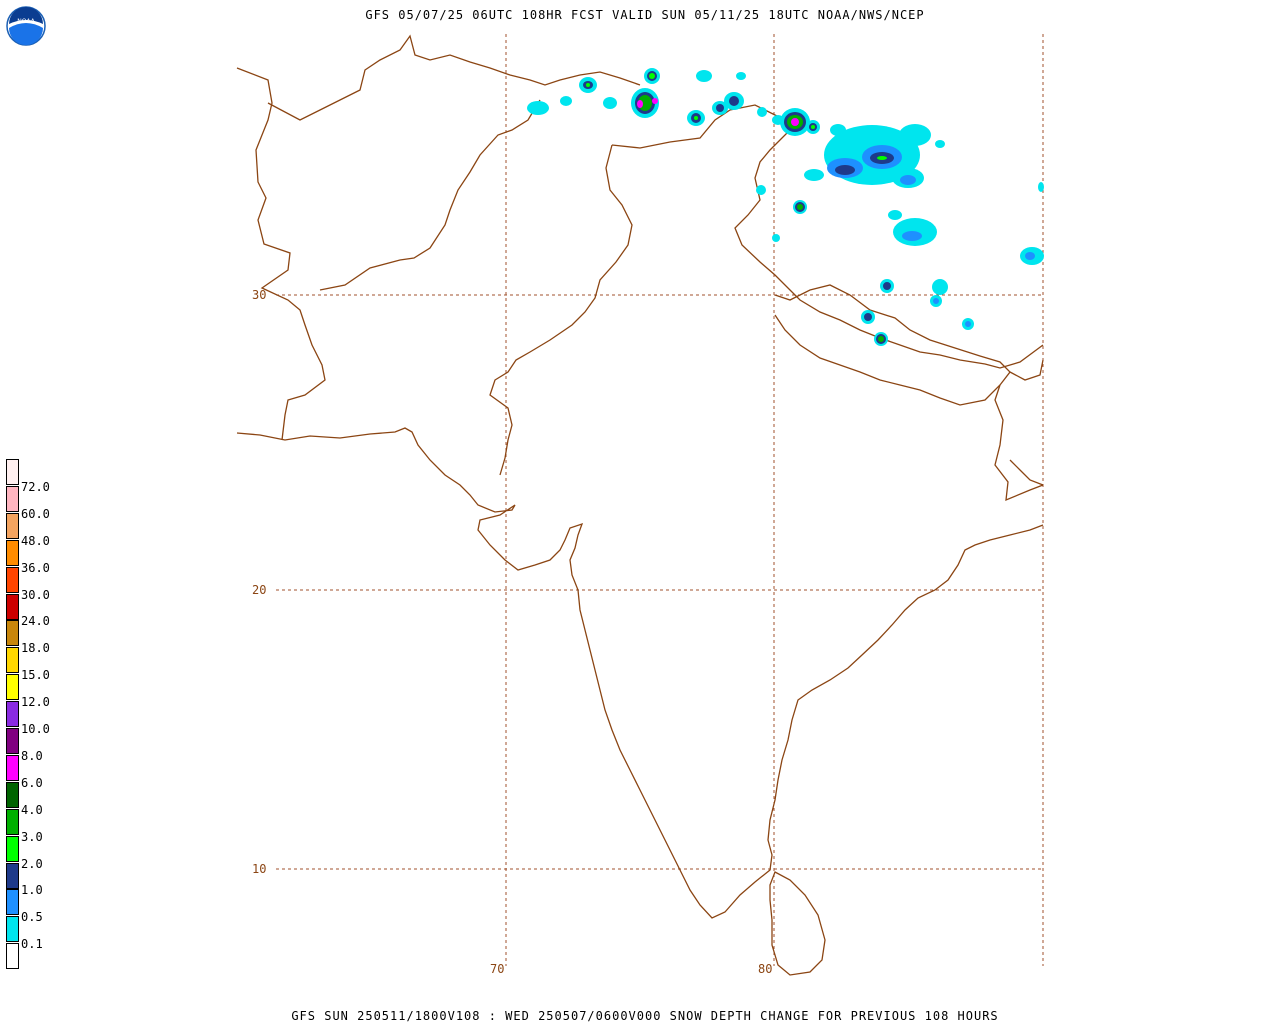 This screenshot has width=1280, height=1024. What do you see at coordinates (35, 729) in the screenshot?
I see `legend-label: 10.0` at bounding box center [35, 729].